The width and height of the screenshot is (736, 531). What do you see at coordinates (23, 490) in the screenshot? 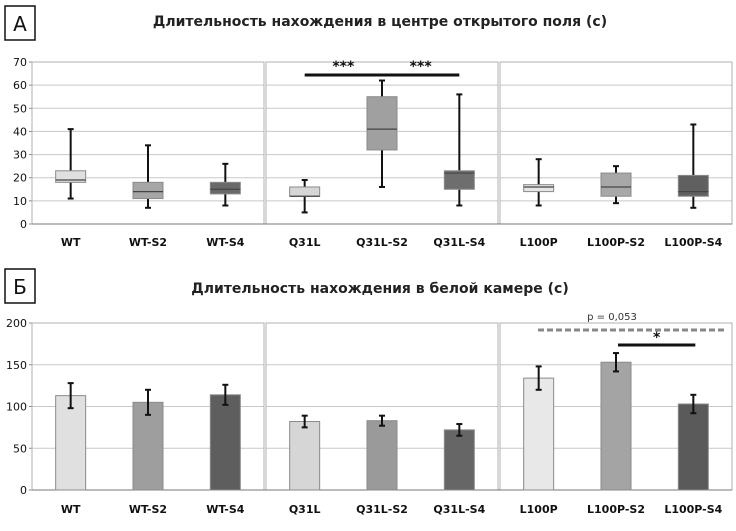
I see `panel-b-y-tick-label: 0` at bounding box center [23, 490].